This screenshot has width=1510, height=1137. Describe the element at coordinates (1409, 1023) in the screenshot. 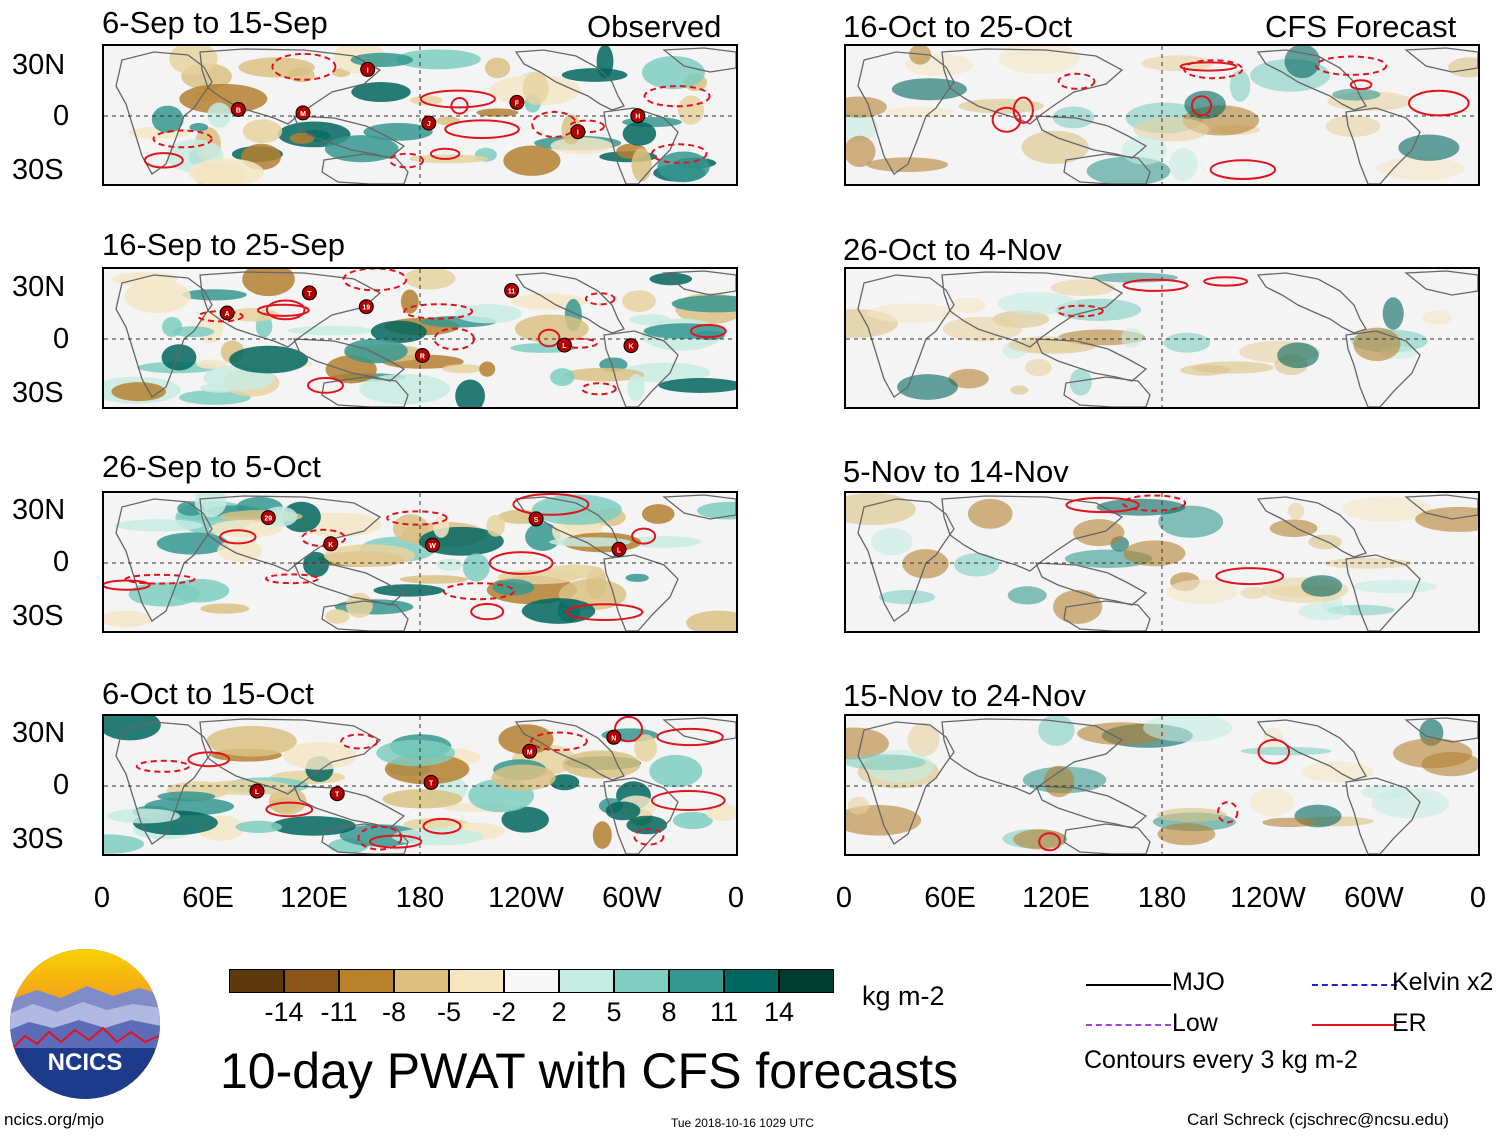

I see `legend-label-er: ER` at that location.